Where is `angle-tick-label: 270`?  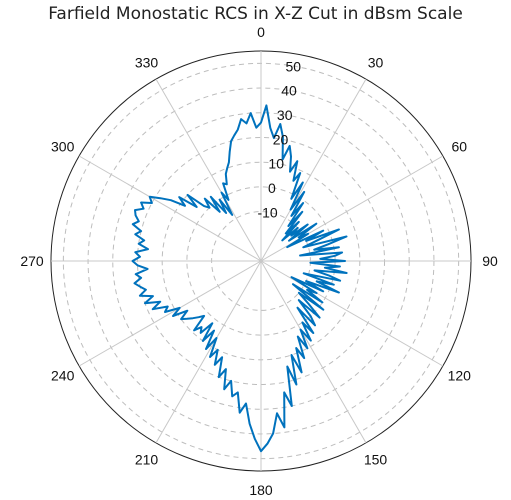 angle-tick-label: 270 is located at coordinates (32, 261).